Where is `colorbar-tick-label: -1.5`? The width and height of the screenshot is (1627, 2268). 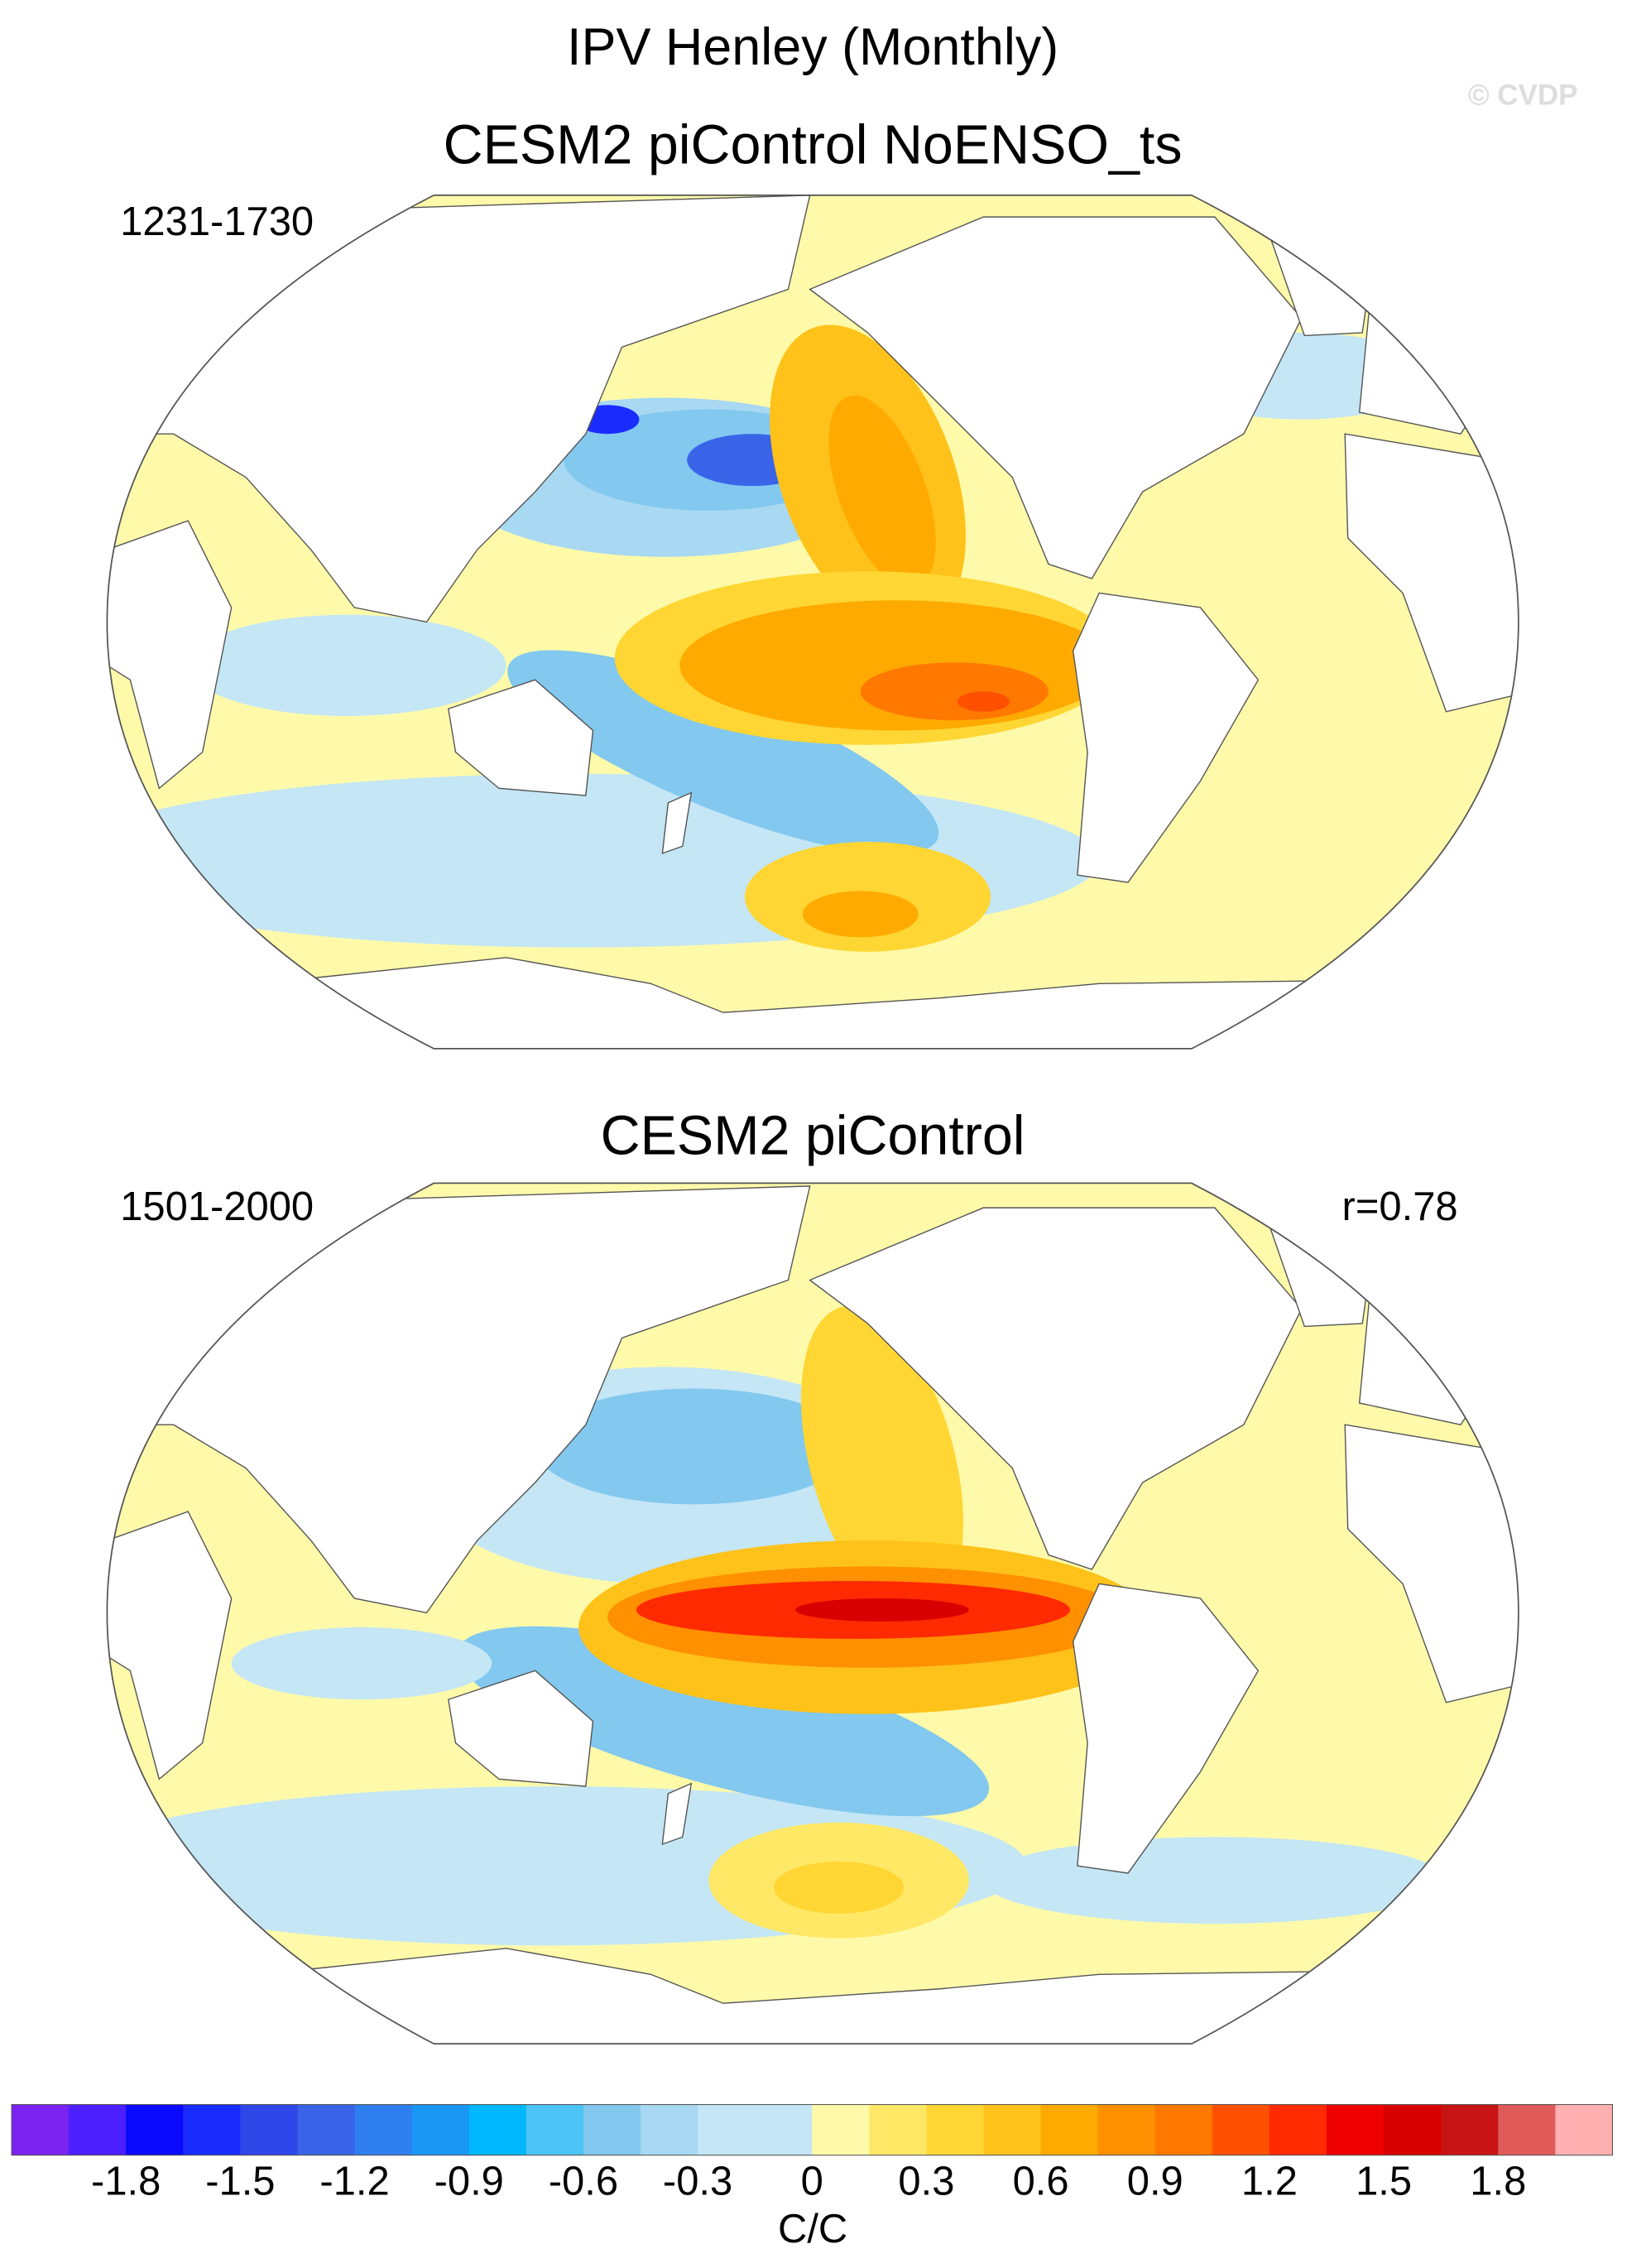 colorbar-tick-label: -1.5 is located at coordinates (240, 2182).